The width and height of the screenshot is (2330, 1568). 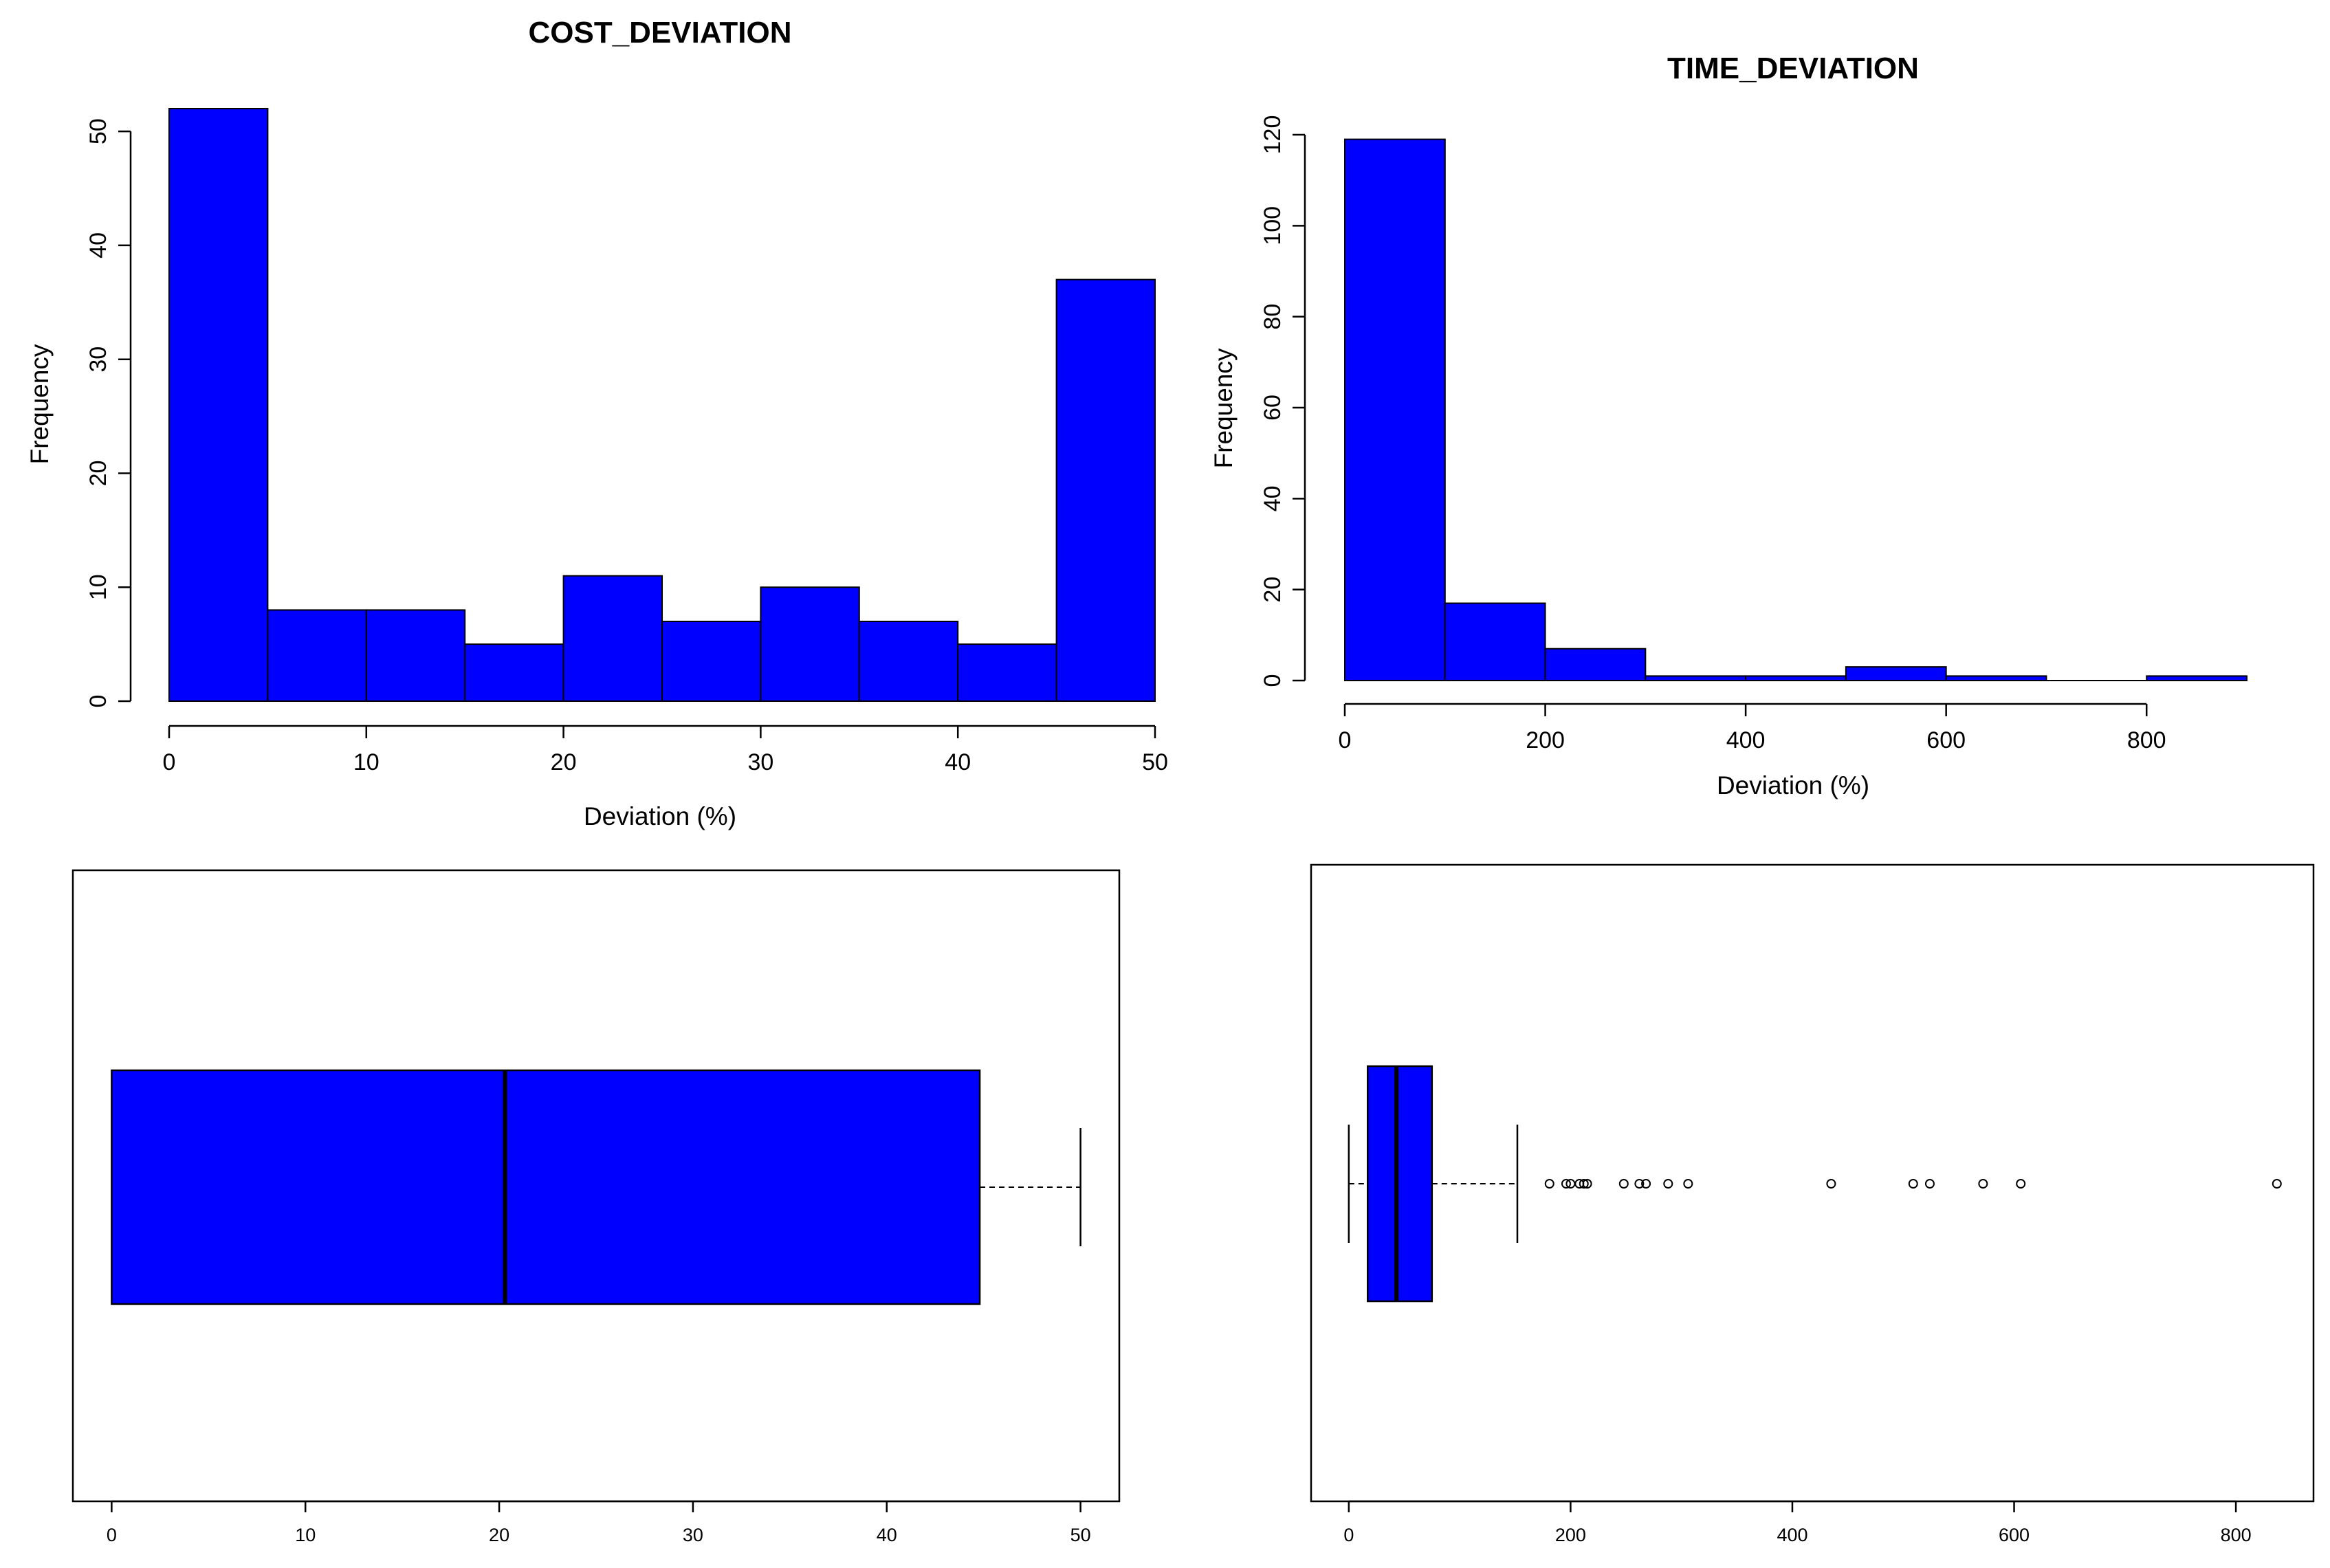 What do you see at coordinates (169, 762) in the screenshot?
I see `cost-histogram-x-tick-label: 0` at bounding box center [169, 762].